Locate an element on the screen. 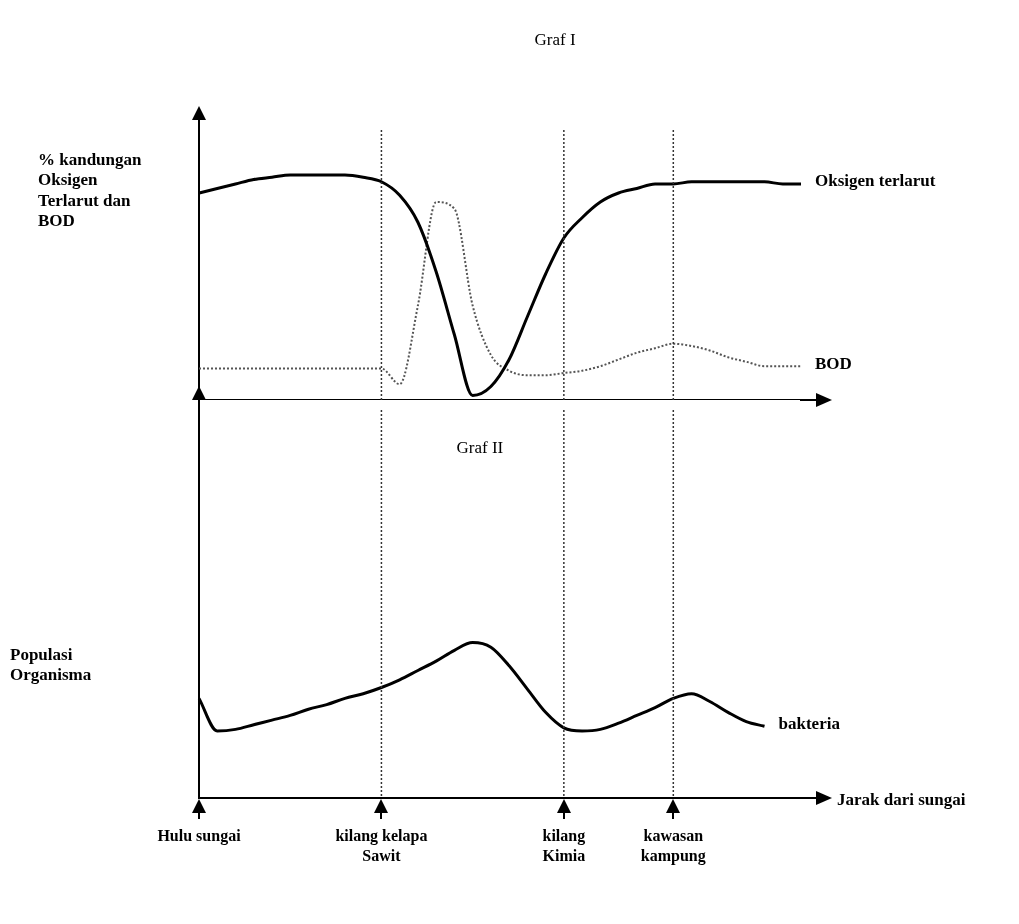  series-label: BOD is located at coordinates (833, 363).